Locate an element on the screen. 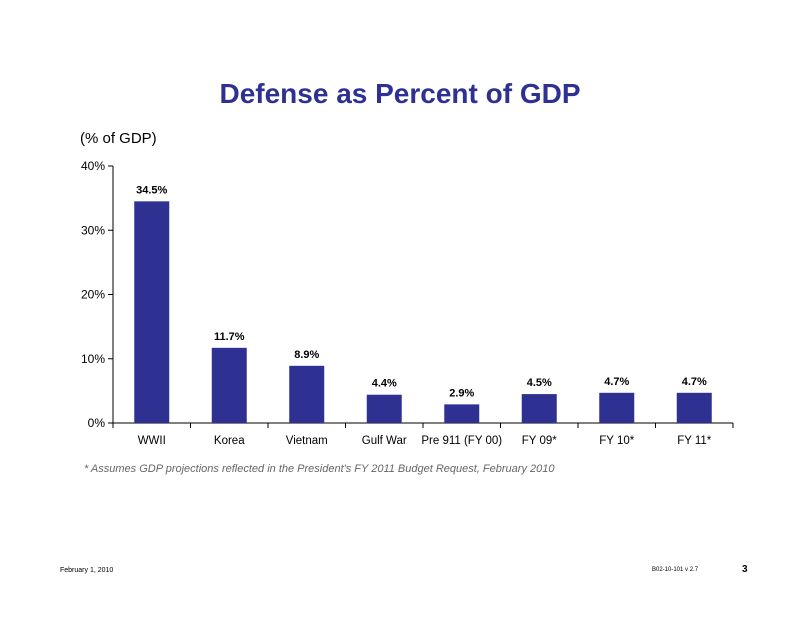 Image resolution: width=800 pixels, height=618 pixels. data-label: 2.9% is located at coordinates (461, 393).